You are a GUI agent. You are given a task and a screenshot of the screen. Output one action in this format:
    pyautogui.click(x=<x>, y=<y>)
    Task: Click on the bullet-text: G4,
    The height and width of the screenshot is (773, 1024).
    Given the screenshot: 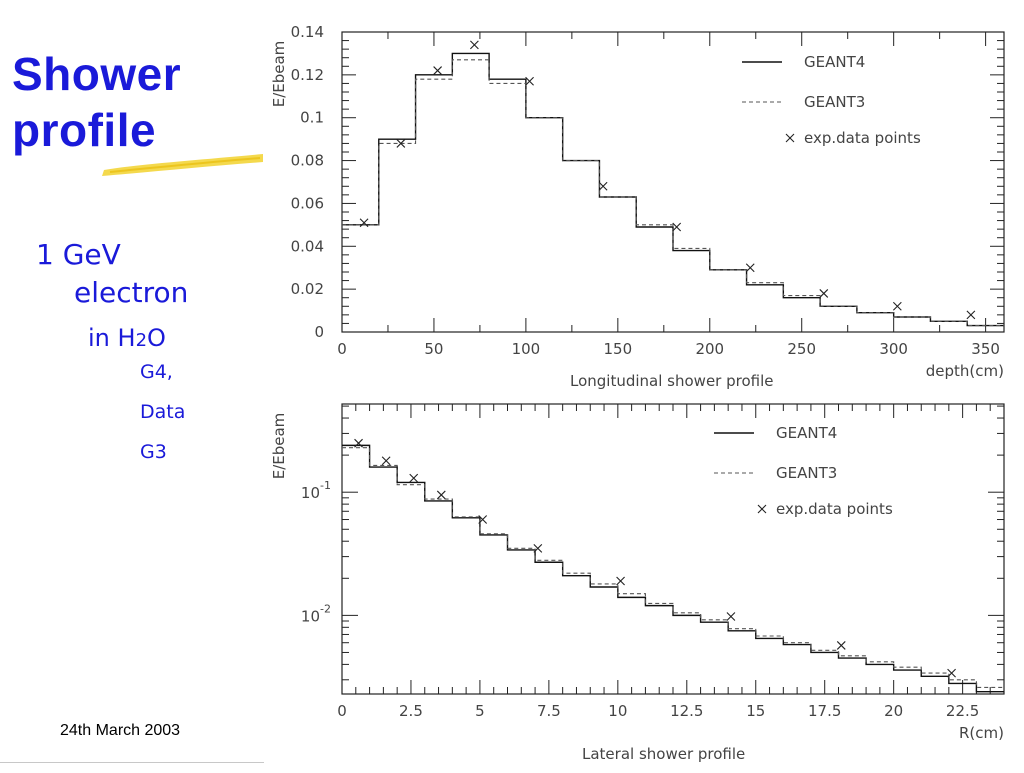 What is the action you would take?
    pyautogui.click(x=156, y=372)
    